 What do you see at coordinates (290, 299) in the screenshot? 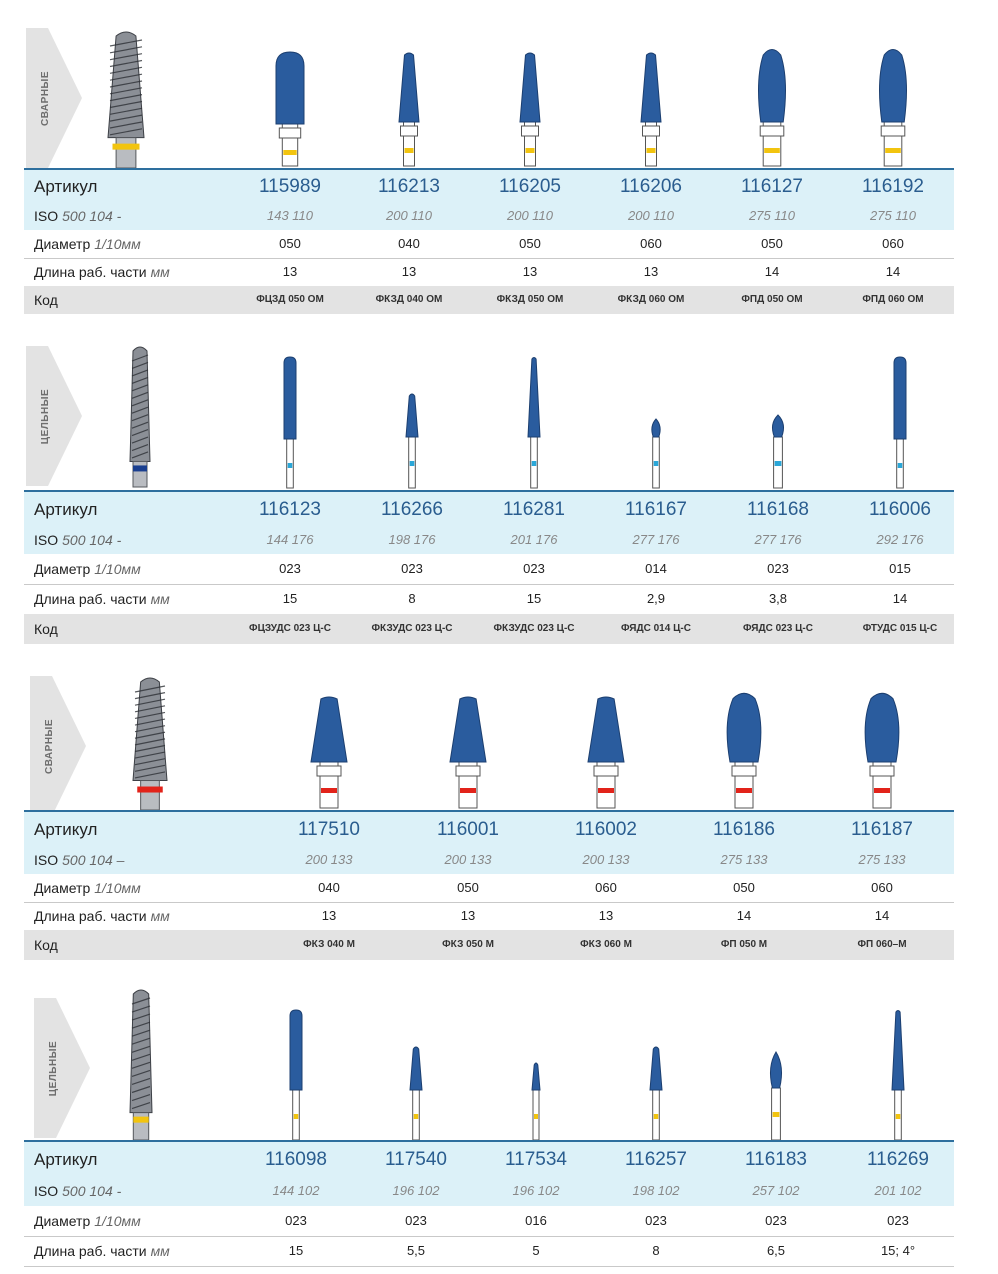
I see `code-row-cell: ФЦЗД 050 ОМ` at bounding box center [290, 299].